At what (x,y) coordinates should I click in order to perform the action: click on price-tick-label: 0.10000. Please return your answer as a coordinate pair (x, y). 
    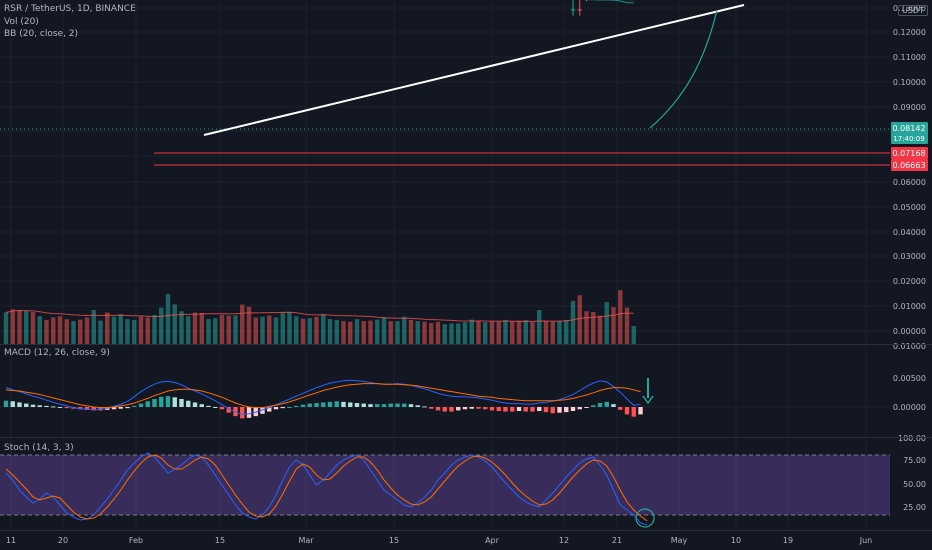
    Looking at the image, I should click on (909, 82).